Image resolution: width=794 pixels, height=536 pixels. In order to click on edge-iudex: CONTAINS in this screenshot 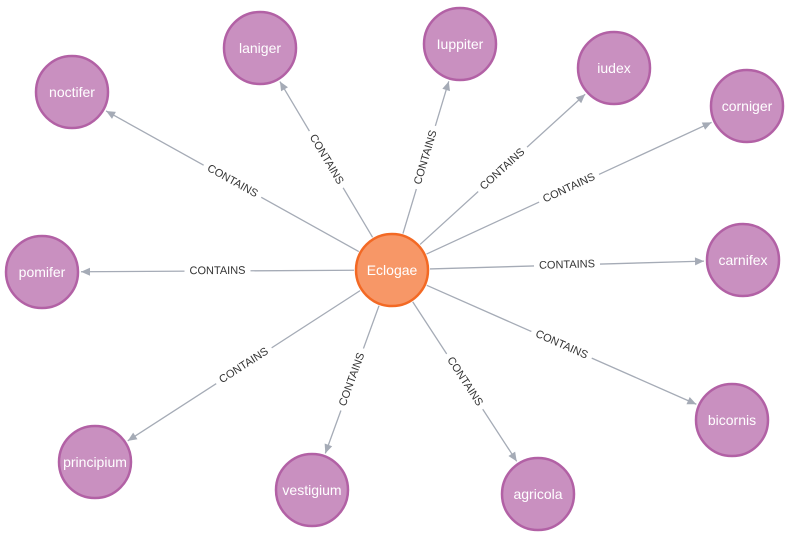, I will do `click(502, 169)`.